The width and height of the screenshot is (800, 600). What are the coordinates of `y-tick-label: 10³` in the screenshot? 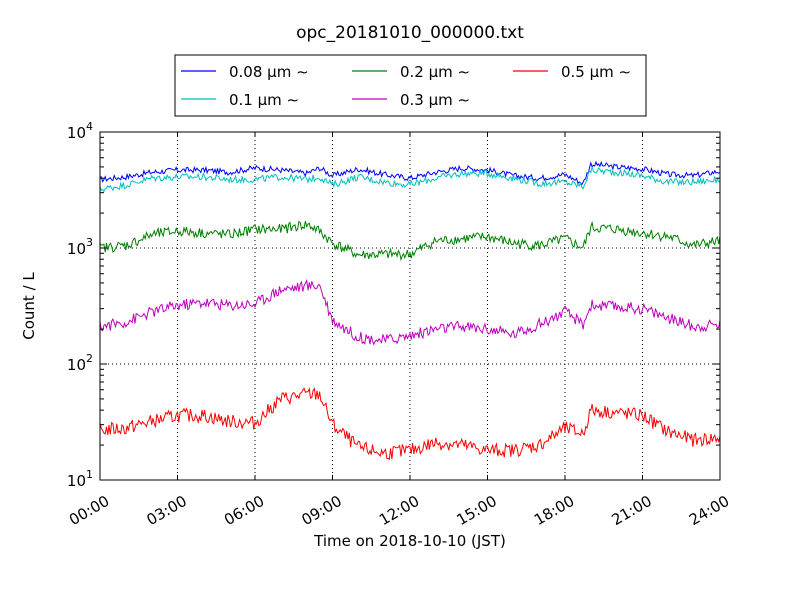 It's located at (80, 247).